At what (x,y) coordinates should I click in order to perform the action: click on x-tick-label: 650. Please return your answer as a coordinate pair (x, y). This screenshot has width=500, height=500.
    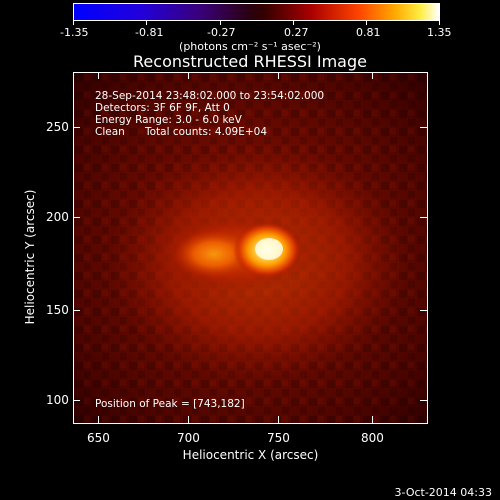
    Looking at the image, I should click on (98, 438).